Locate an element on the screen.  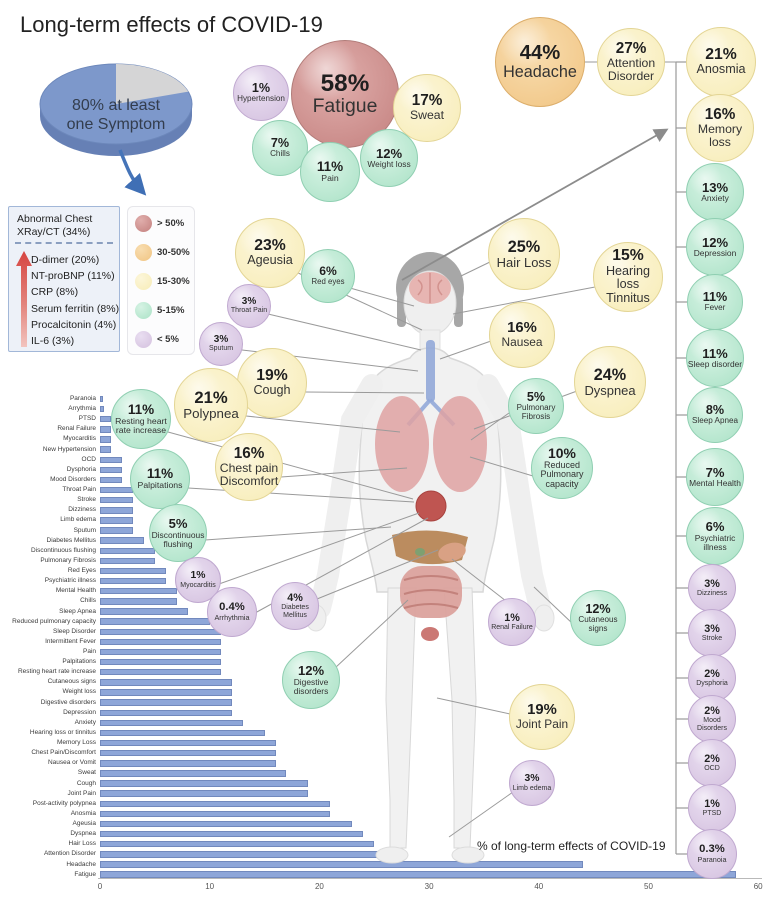
bubble-polypnea: 21% Polypnea is located at coordinates (211, 405).